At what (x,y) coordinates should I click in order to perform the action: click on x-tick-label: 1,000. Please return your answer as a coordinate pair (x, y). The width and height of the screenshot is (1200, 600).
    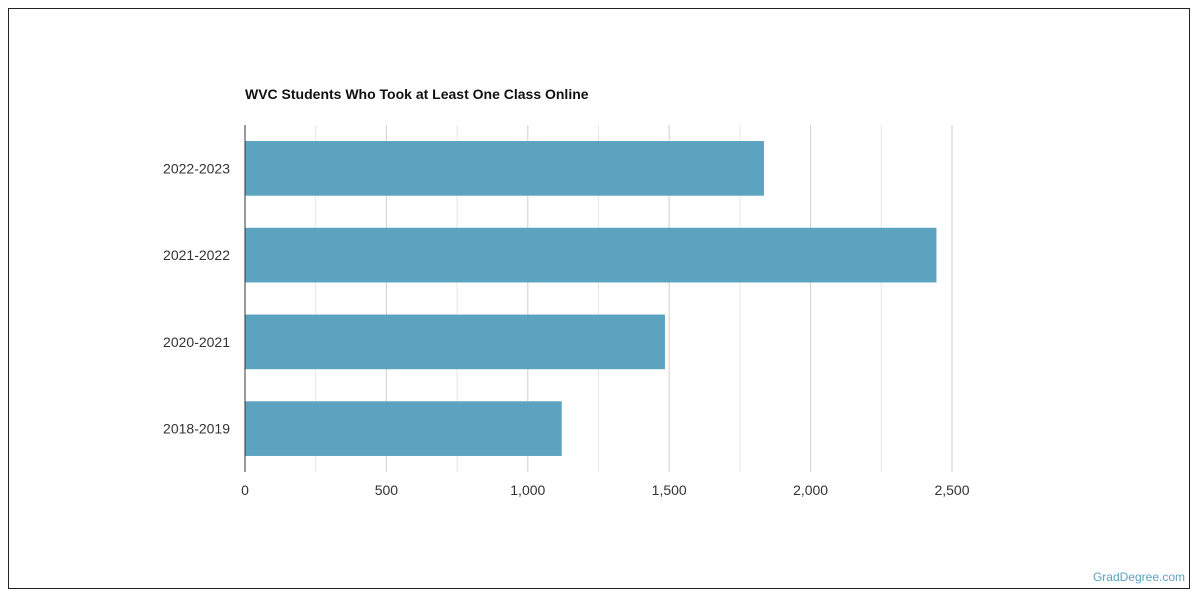
    Looking at the image, I should click on (527, 490).